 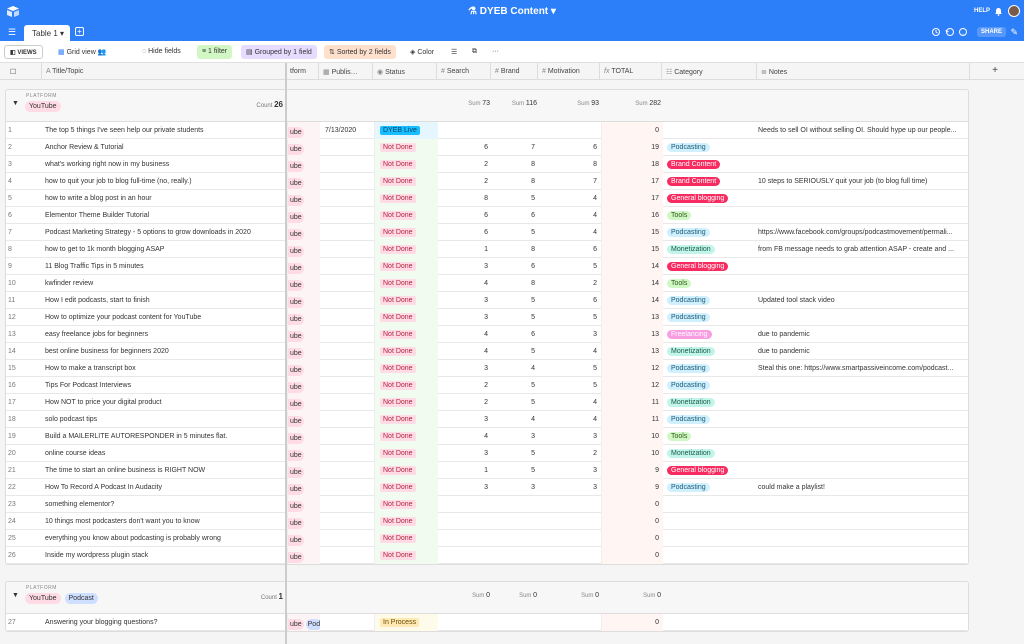 What do you see at coordinates (454, 52) in the screenshot?
I see `row-height-icon: ☰` at bounding box center [454, 52].